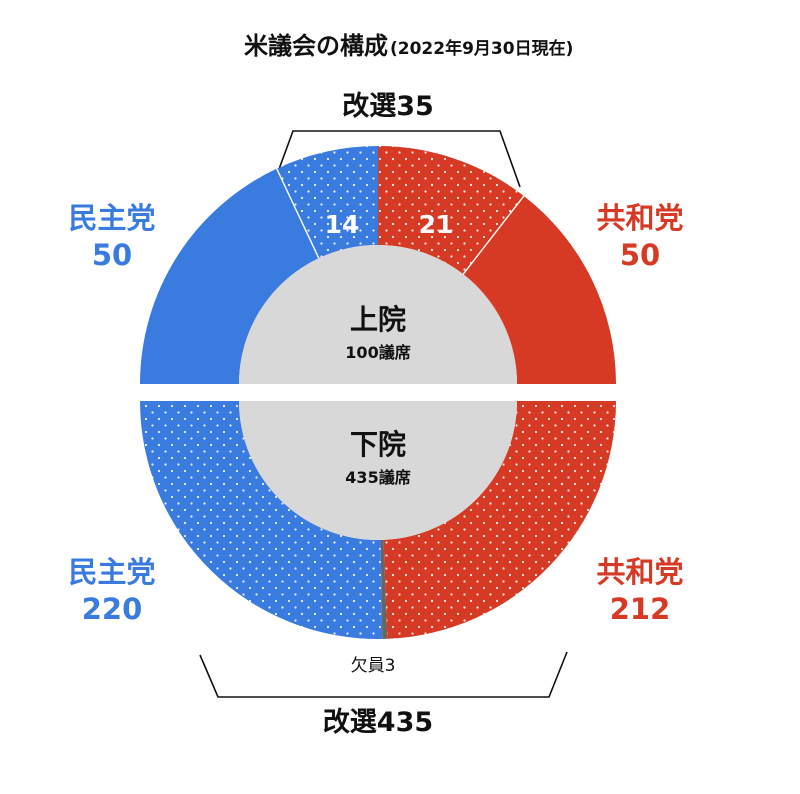 The width and height of the screenshot is (800, 794). I want to click on house-vacant-slice, so click(384, 589).